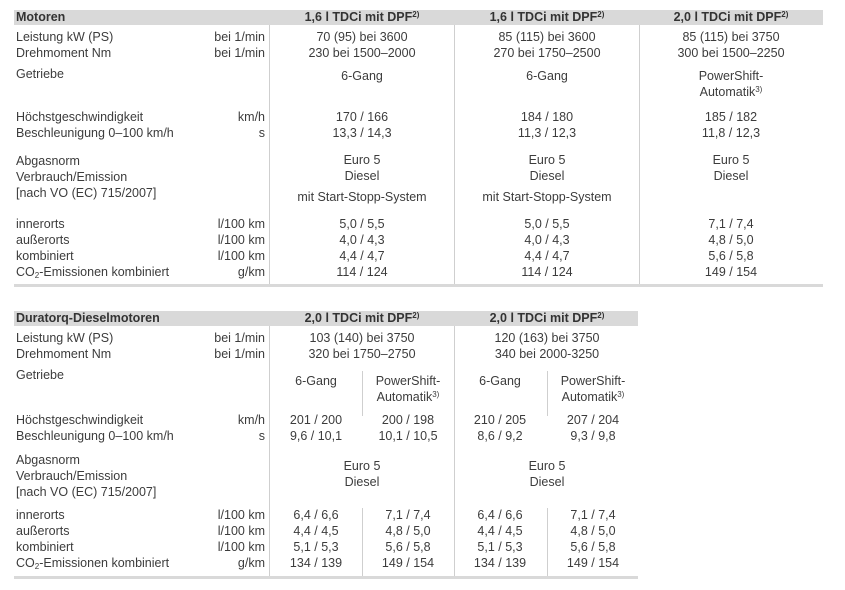 The height and width of the screenshot is (590, 845). I want to click on value-drehmoment: 340 bei 2000-3250, so click(547, 354).